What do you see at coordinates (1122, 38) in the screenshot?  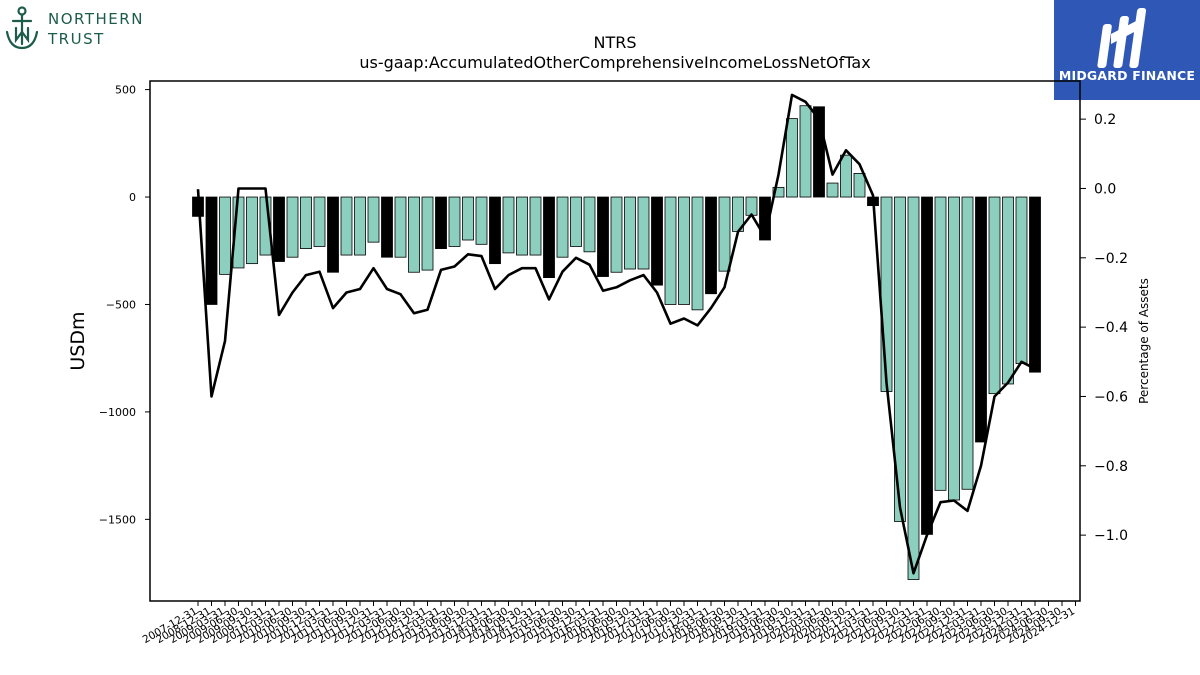 I see `m-monogram-icon` at bounding box center [1122, 38].